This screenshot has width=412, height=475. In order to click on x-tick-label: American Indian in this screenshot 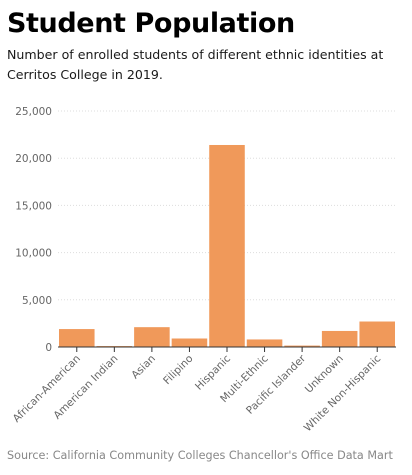, I will do `click(85, 387)`.